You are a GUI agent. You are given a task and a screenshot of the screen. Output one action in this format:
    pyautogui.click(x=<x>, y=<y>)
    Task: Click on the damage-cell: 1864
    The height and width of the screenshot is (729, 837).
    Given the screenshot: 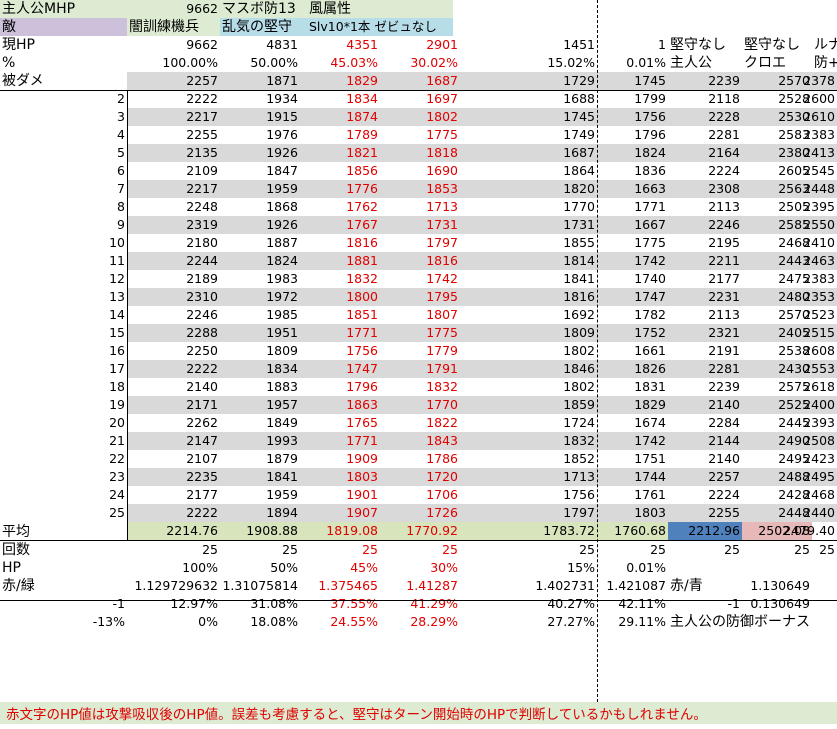 What is the action you would take?
    pyautogui.click(x=579, y=170)
    